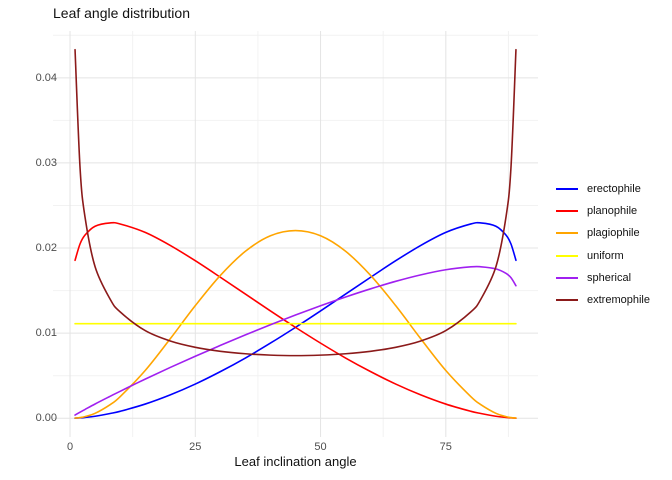 This screenshot has width=672, height=480. I want to click on legend-label: erectophile, so click(614, 189).